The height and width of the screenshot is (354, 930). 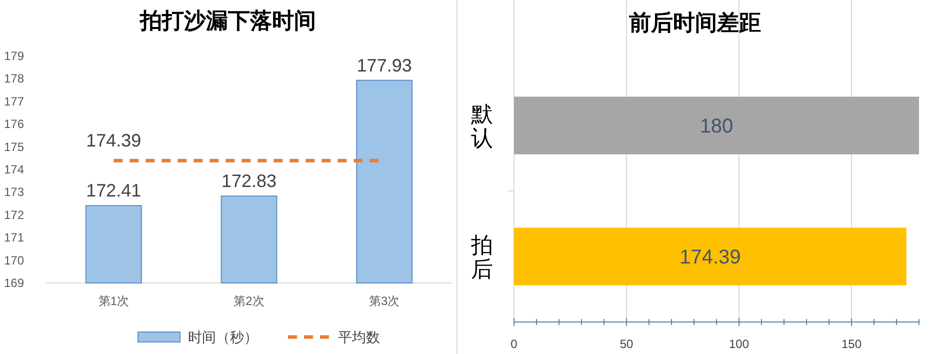 I want to click on x-tick-label: 100, so click(x=739, y=344).